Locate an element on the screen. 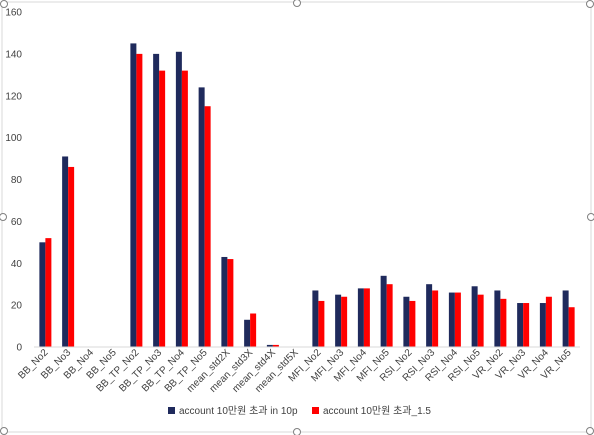 Image resolution: width=594 pixels, height=435 pixels. bar-series-1-VR_No3 is located at coordinates (520, 325).